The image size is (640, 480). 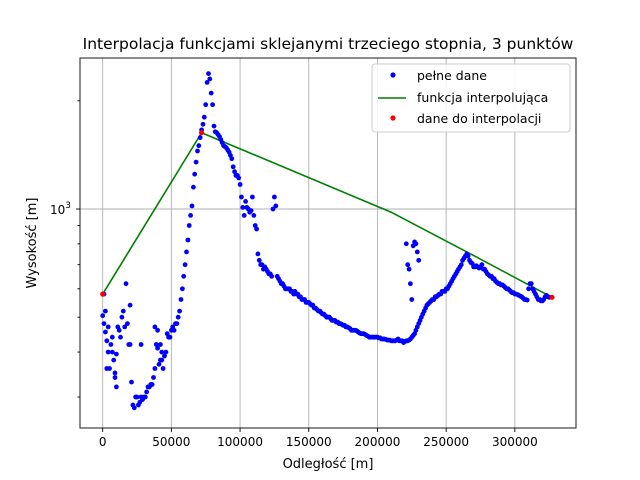 I want to click on x-axis-label: Odległość [m], so click(x=328, y=464).